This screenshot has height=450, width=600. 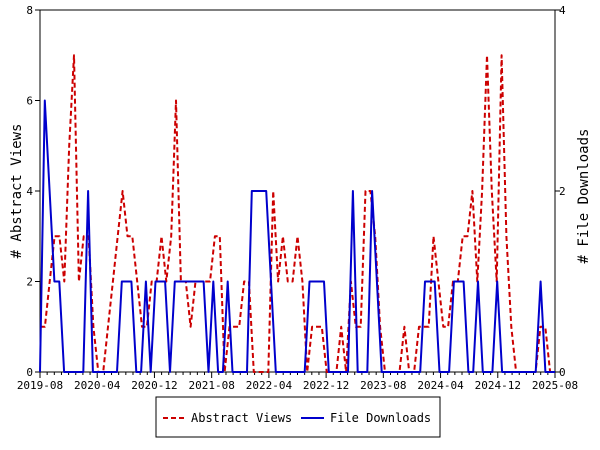 I want to click on y-left-tick-label: 0, so click(x=29, y=372).